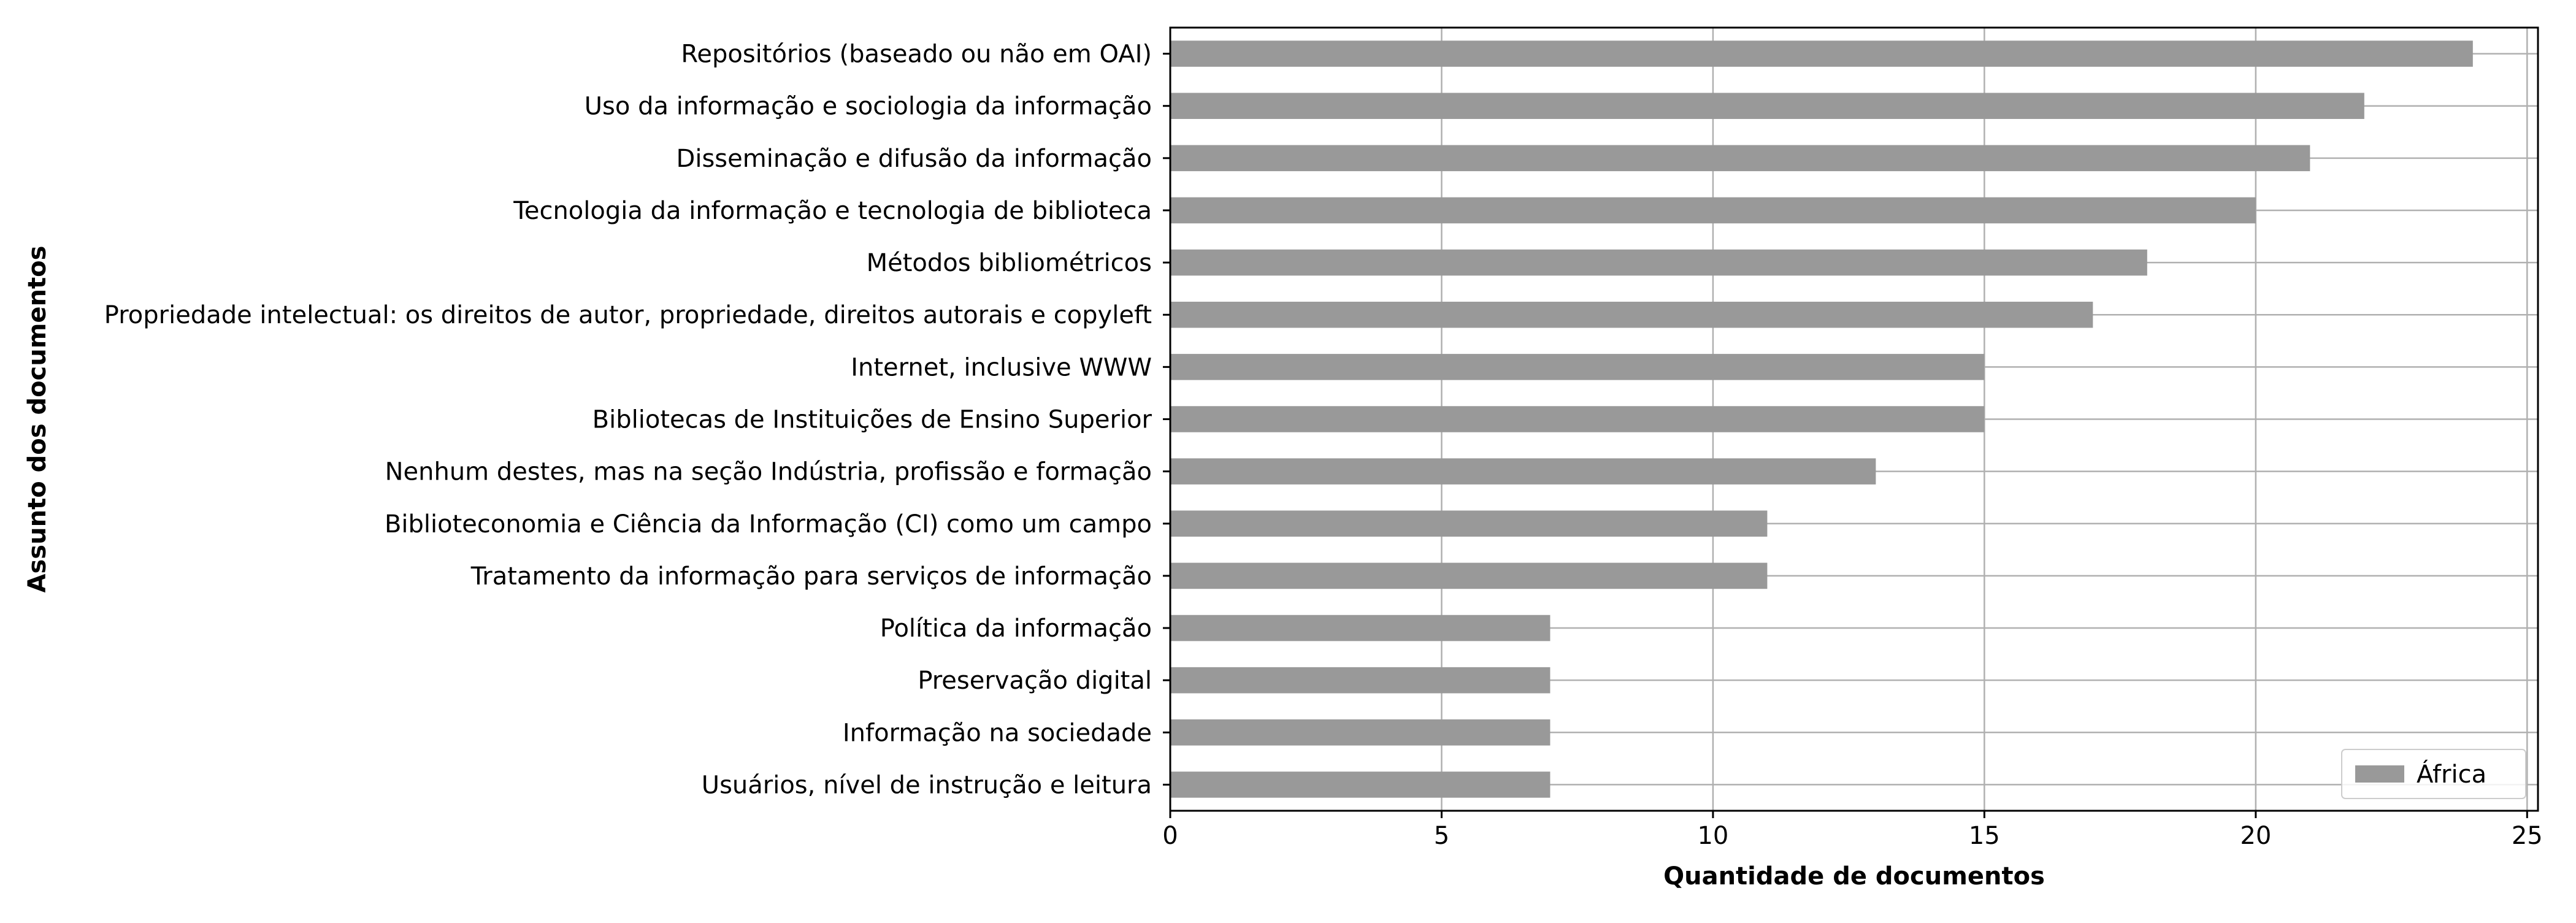 This screenshot has width=2576, height=923. What do you see at coordinates (2379, 774) in the screenshot?
I see `legend-swatch` at bounding box center [2379, 774].